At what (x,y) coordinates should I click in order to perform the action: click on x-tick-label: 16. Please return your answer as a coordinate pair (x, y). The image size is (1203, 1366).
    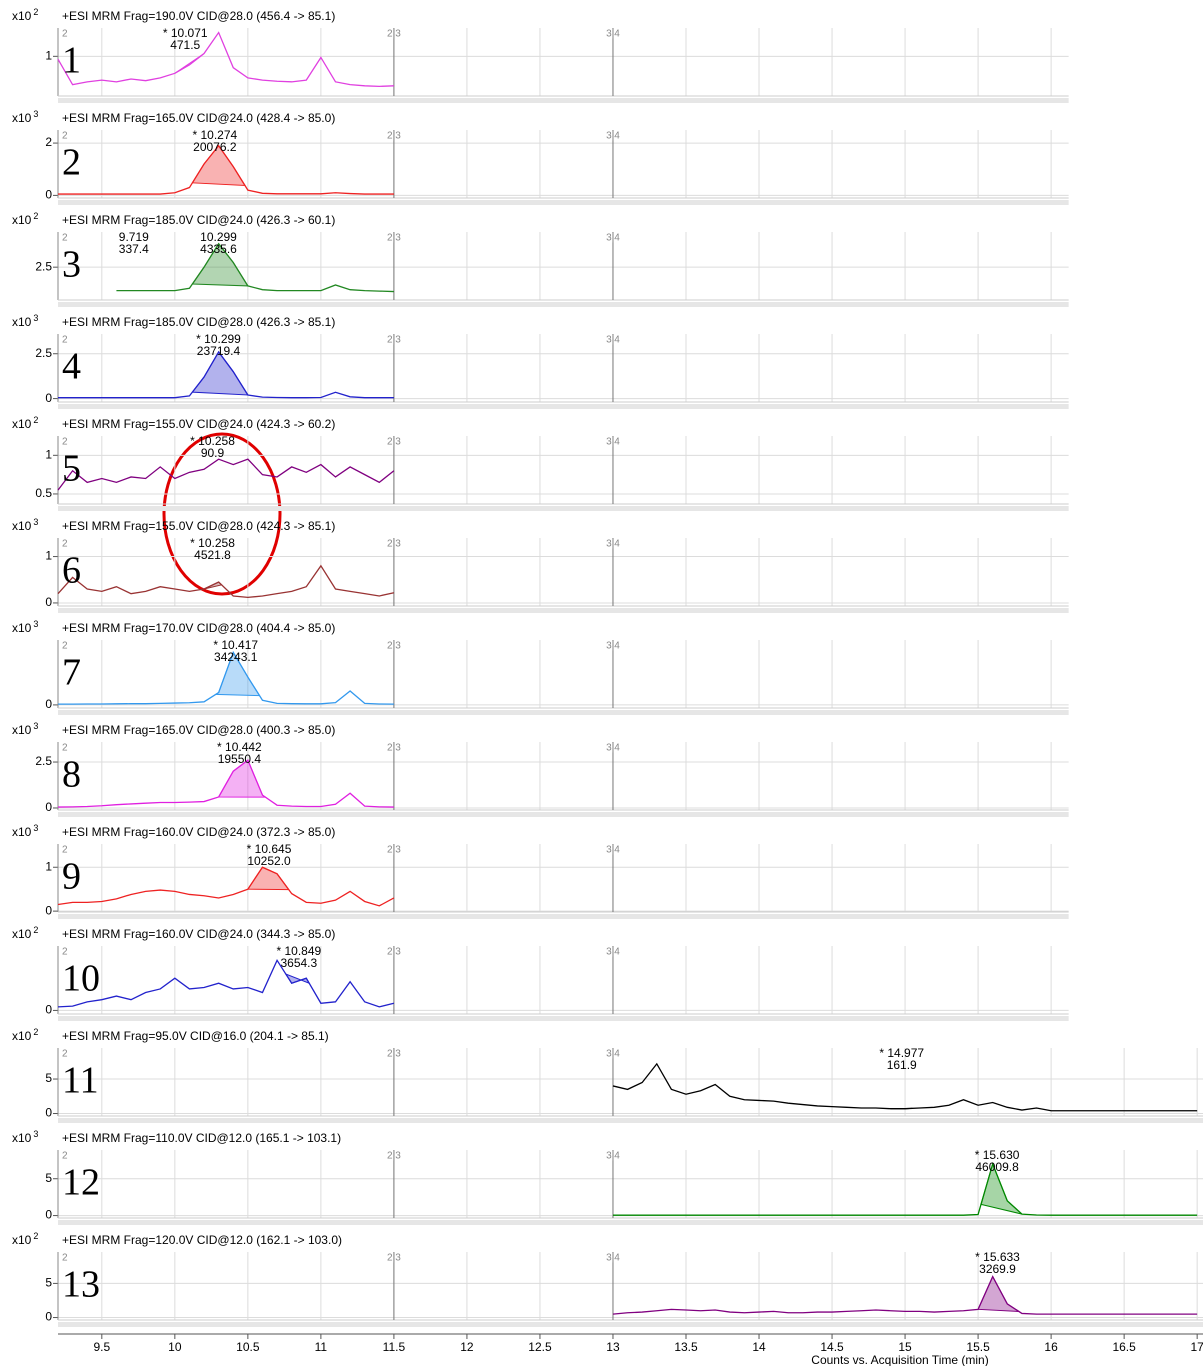
    Looking at the image, I should click on (1051, 1347).